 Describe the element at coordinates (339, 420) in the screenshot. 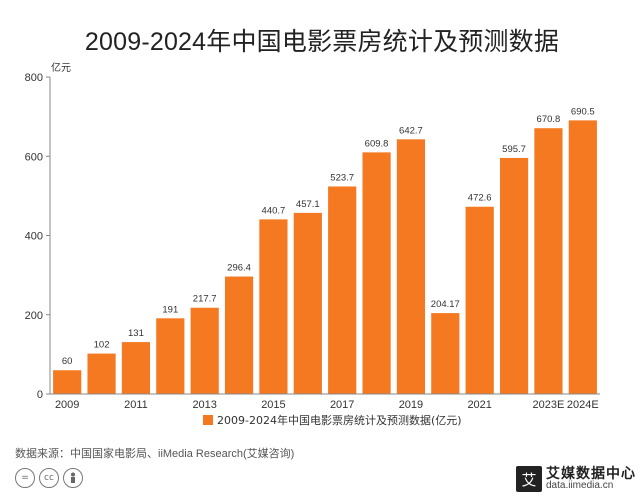

I see `legend-label: 2009-2024年中国电影票房统计及预测数据(亿元)` at that location.